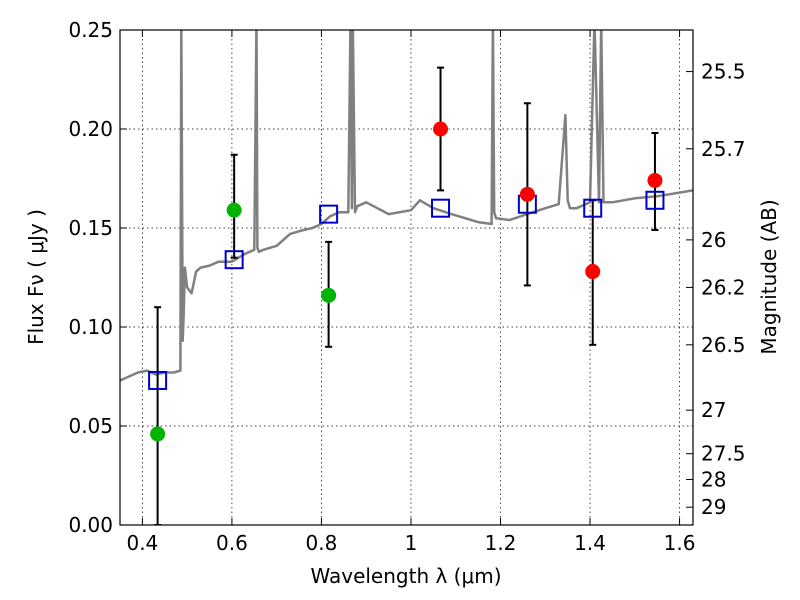  Describe the element at coordinates (723, 345) in the screenshot. I see `y2-tick-label: 26.5` at that location.